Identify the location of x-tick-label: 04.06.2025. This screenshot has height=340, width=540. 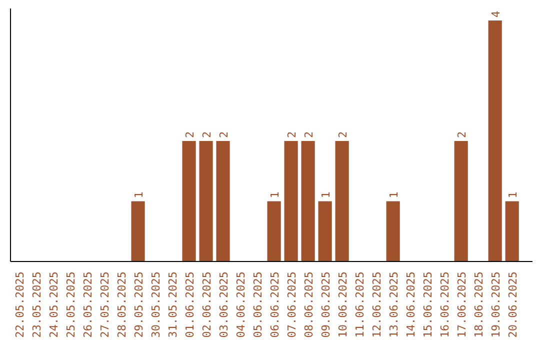
(241, 304).